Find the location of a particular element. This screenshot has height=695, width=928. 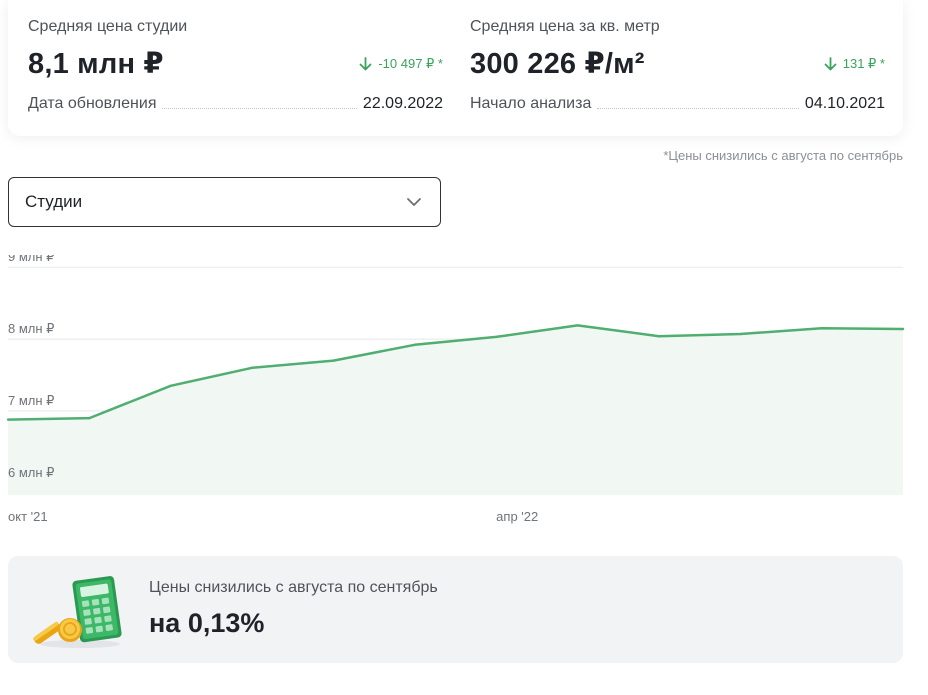

update-date-row: Дата обновления 22.09.2022 is located at coordinates (235, 104).